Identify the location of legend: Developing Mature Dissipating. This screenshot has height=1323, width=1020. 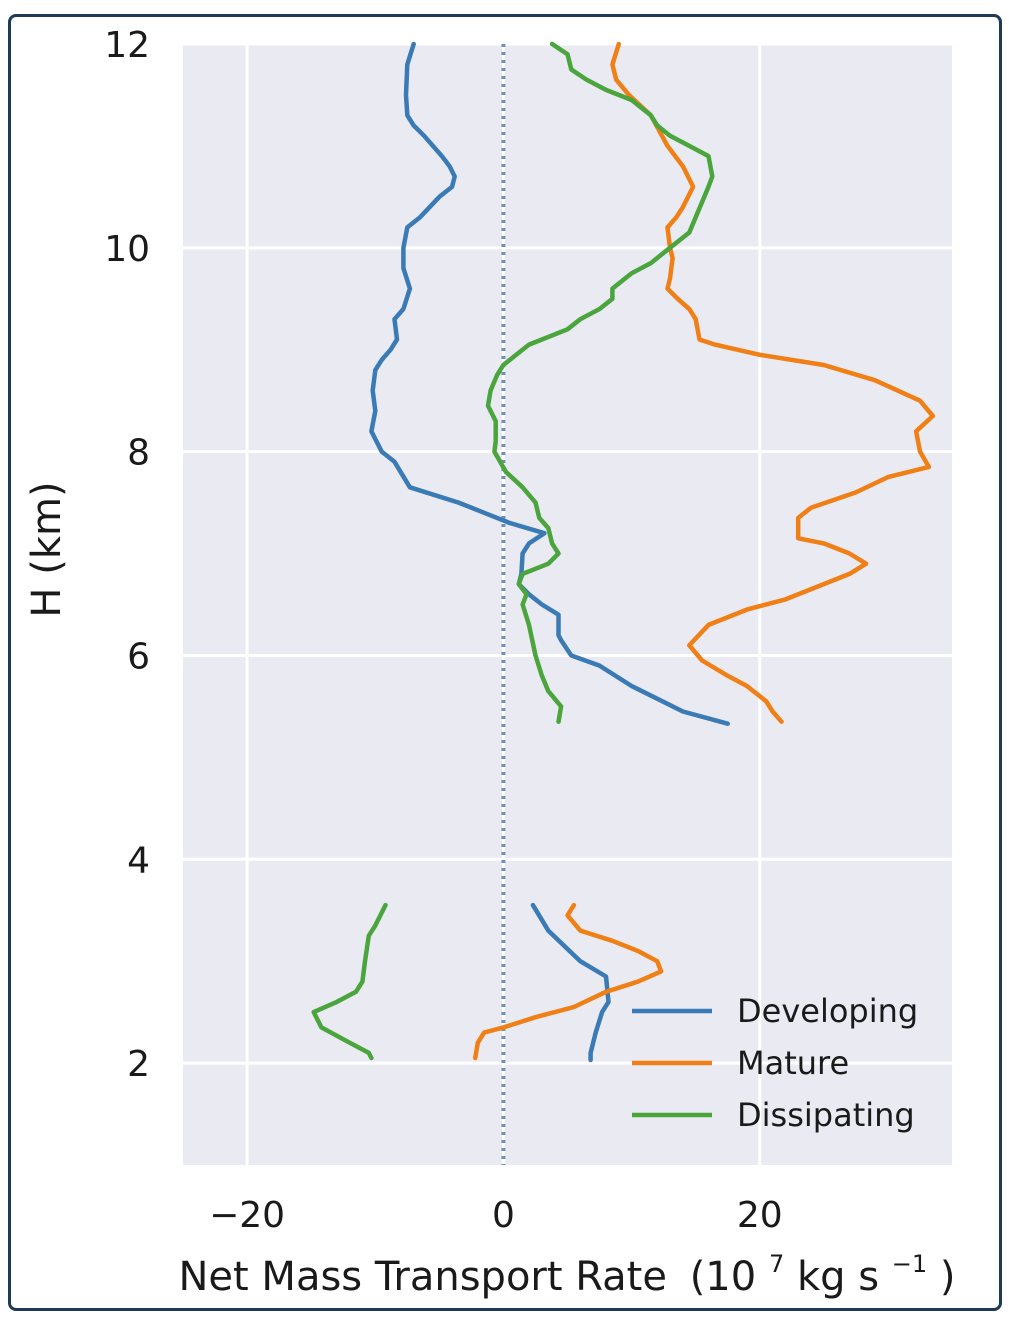
(775, 1063).